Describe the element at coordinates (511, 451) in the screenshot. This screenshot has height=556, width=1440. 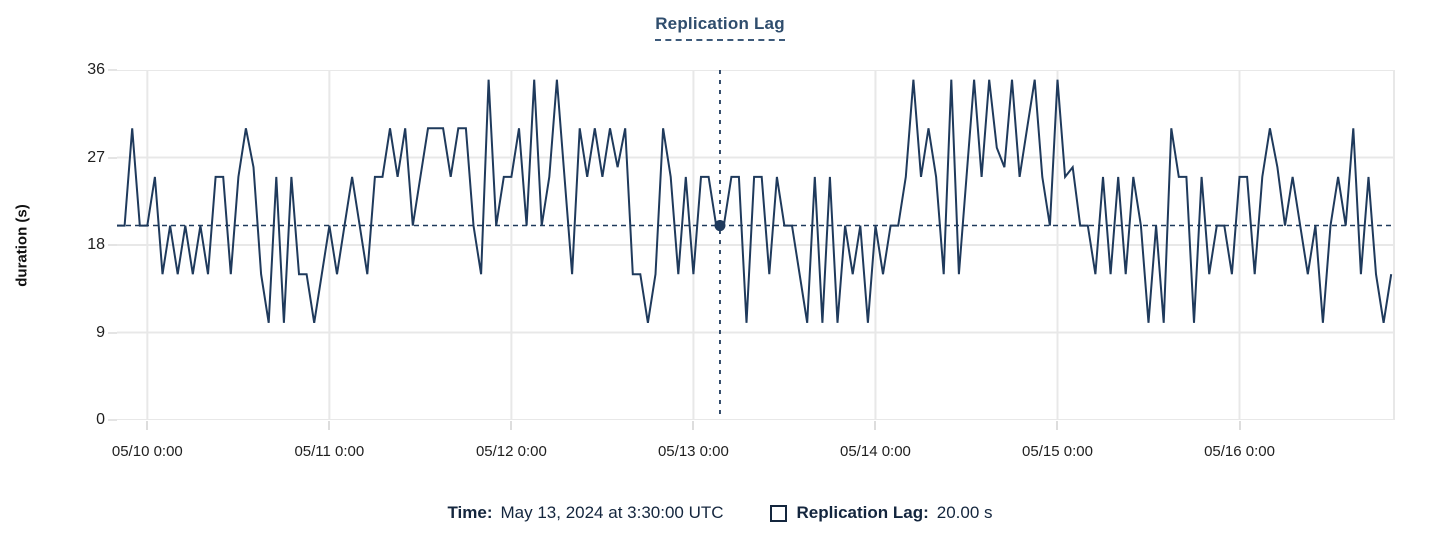
I see `x-tick-label: 05/12 0:00` at that location.